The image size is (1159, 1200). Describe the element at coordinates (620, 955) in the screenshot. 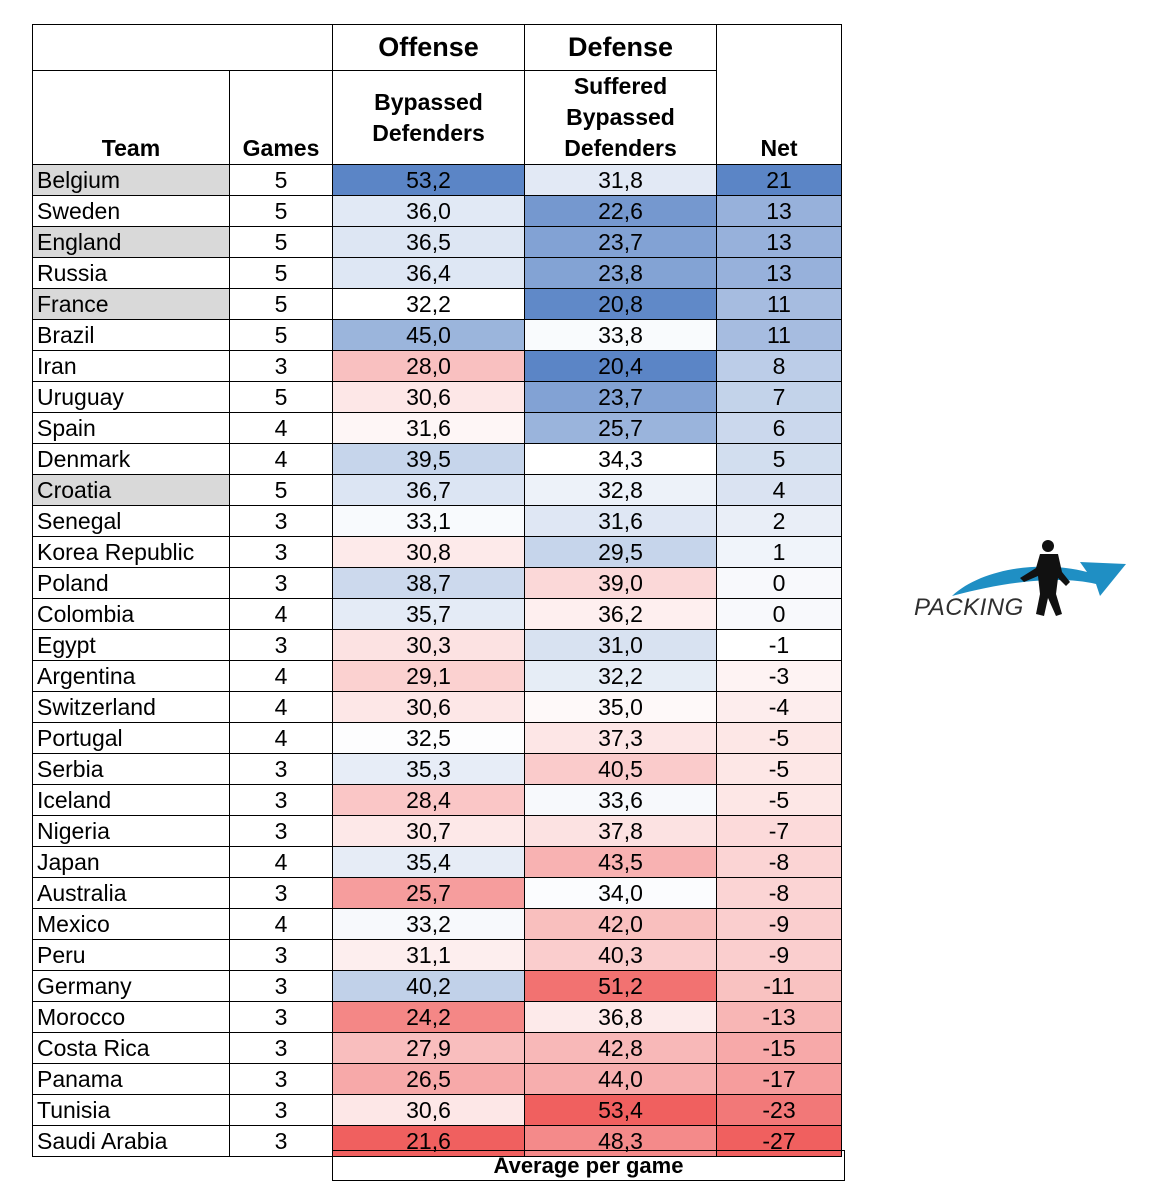

I see `defense-cell: 40,3` at that location.